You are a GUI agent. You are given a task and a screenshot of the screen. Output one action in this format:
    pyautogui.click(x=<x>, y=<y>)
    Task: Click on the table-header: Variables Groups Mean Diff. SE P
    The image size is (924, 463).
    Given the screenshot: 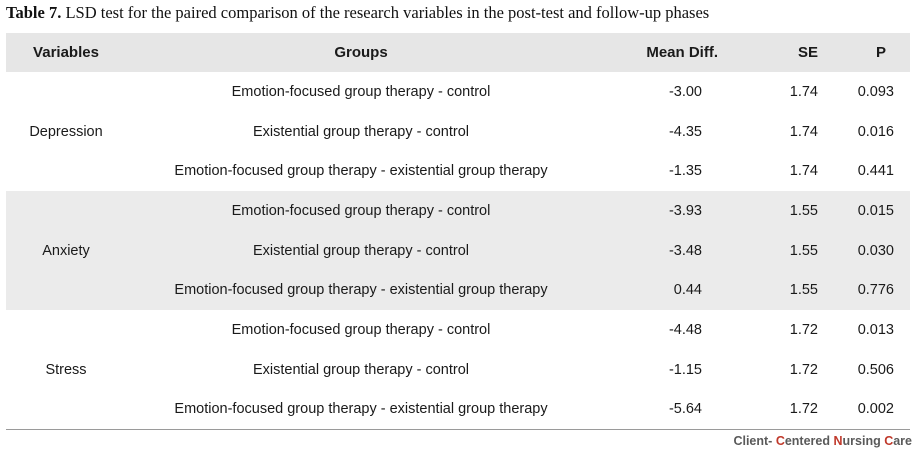 What is the action you would take?
    pyautogui.click(x=458, y=52)
    